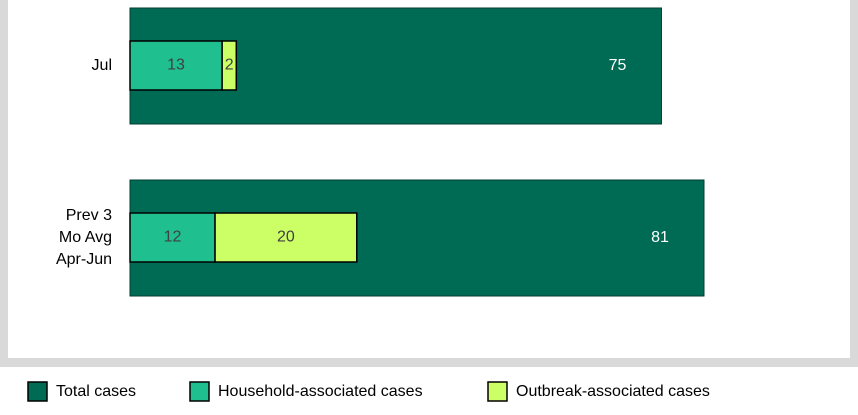 Image resolution: width=858 pixels, height=415 pixels. What do you see at coordinates (660, 237) in the screenshot?
I see `total-label: 81` at bounding box center [660, 237].